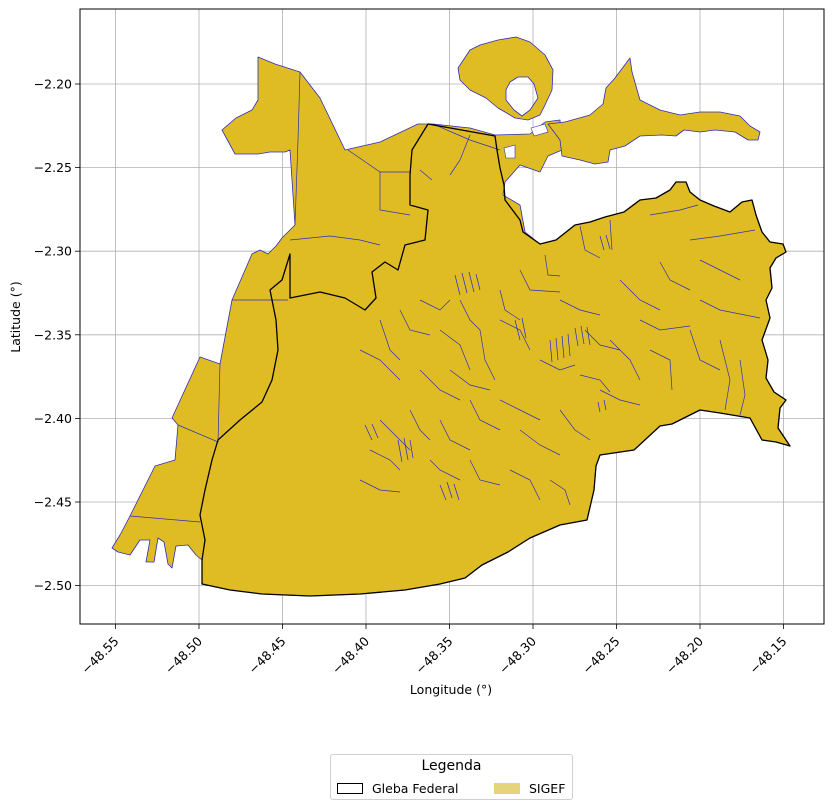  I want to click on legend-swatch-gleba-federal, so click(350, 788).